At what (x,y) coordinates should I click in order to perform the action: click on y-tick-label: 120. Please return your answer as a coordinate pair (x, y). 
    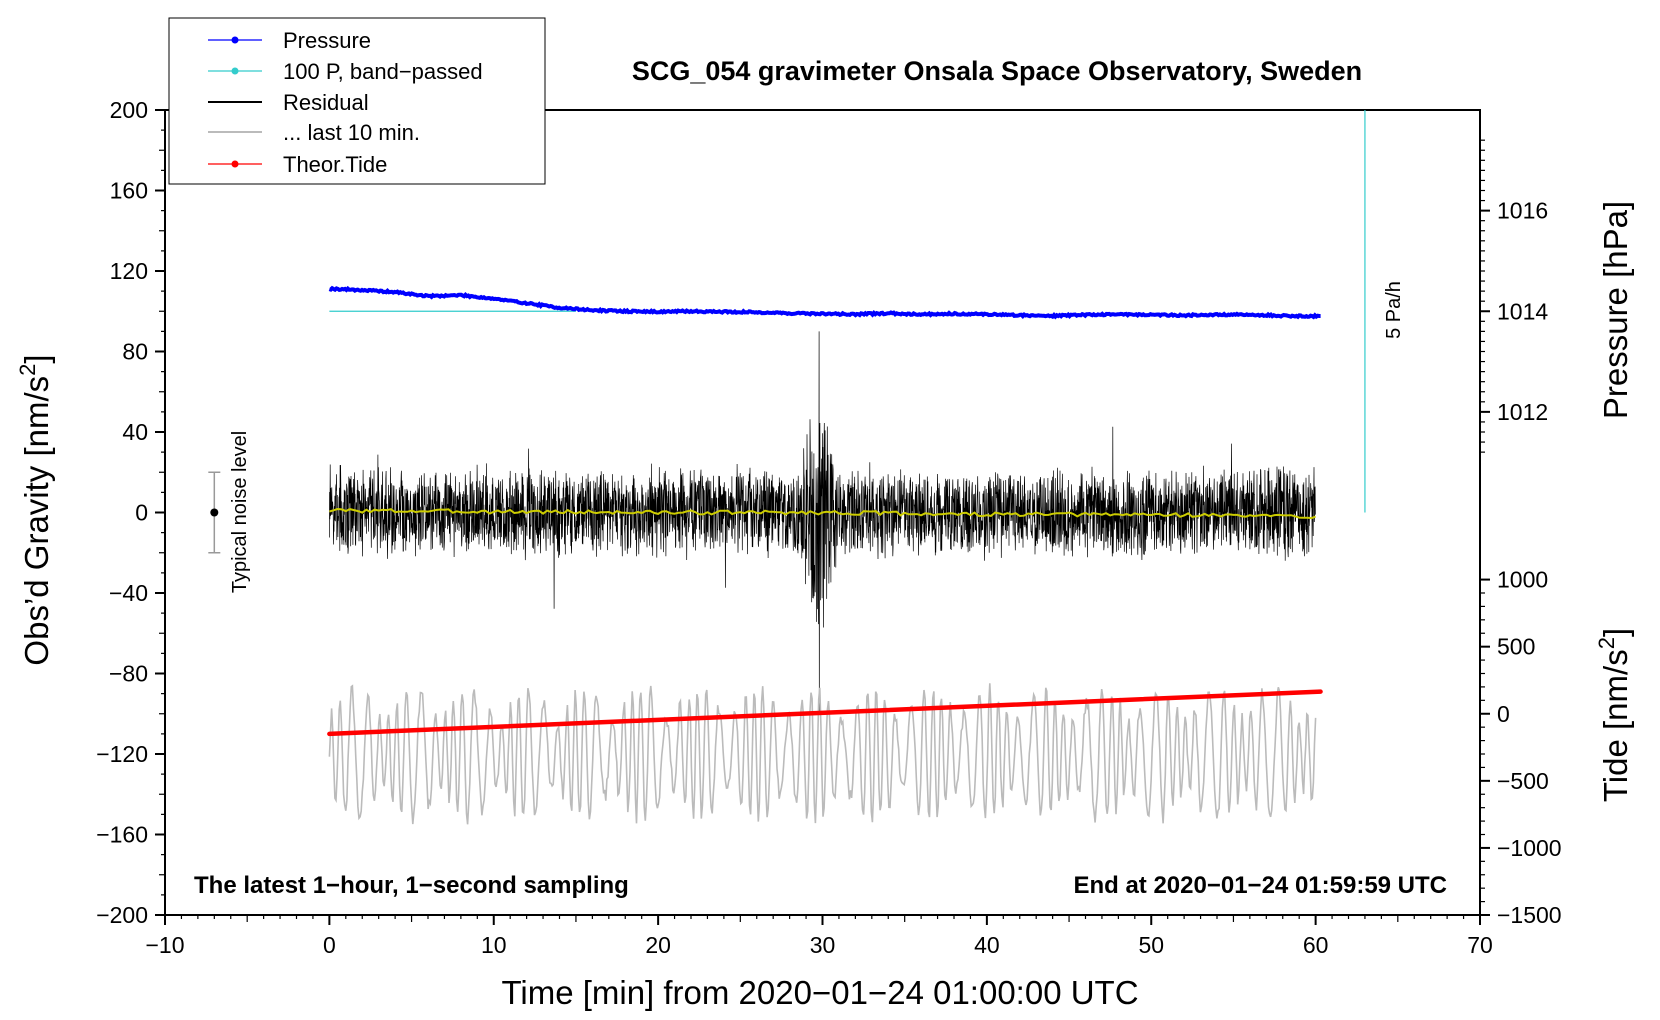
    Looking at the image, I should click on (129, 271).